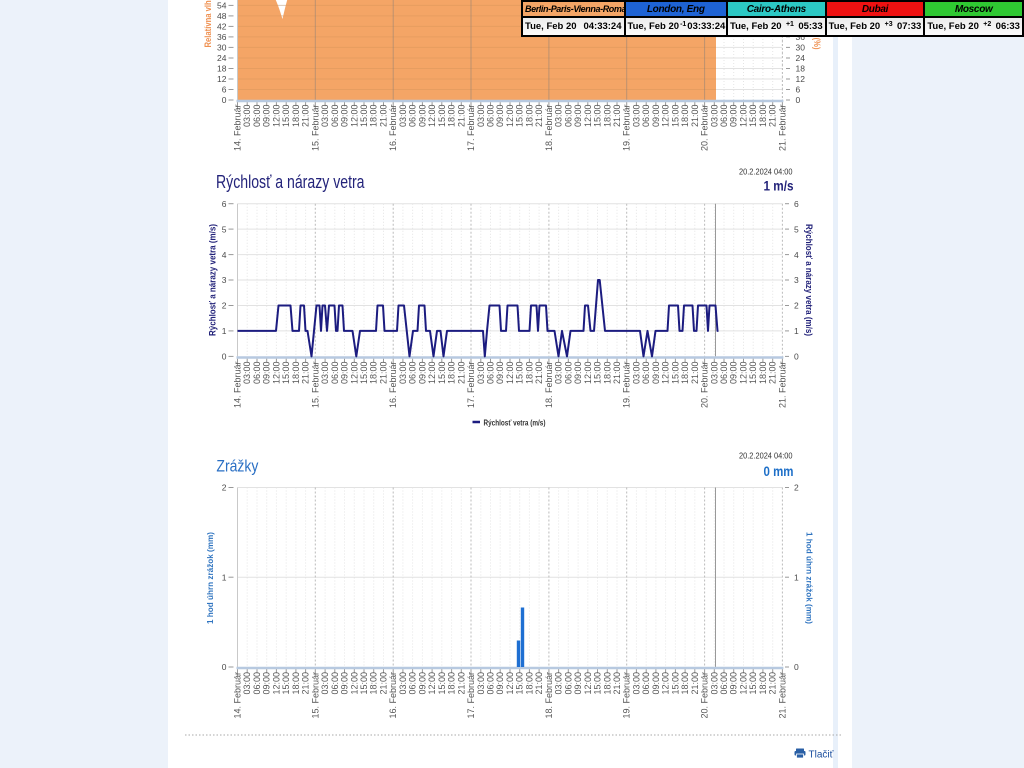 The height and width of the screenshot is (768, 1024). I want to click on svg-text: Tlačiť, so click(821, 755).